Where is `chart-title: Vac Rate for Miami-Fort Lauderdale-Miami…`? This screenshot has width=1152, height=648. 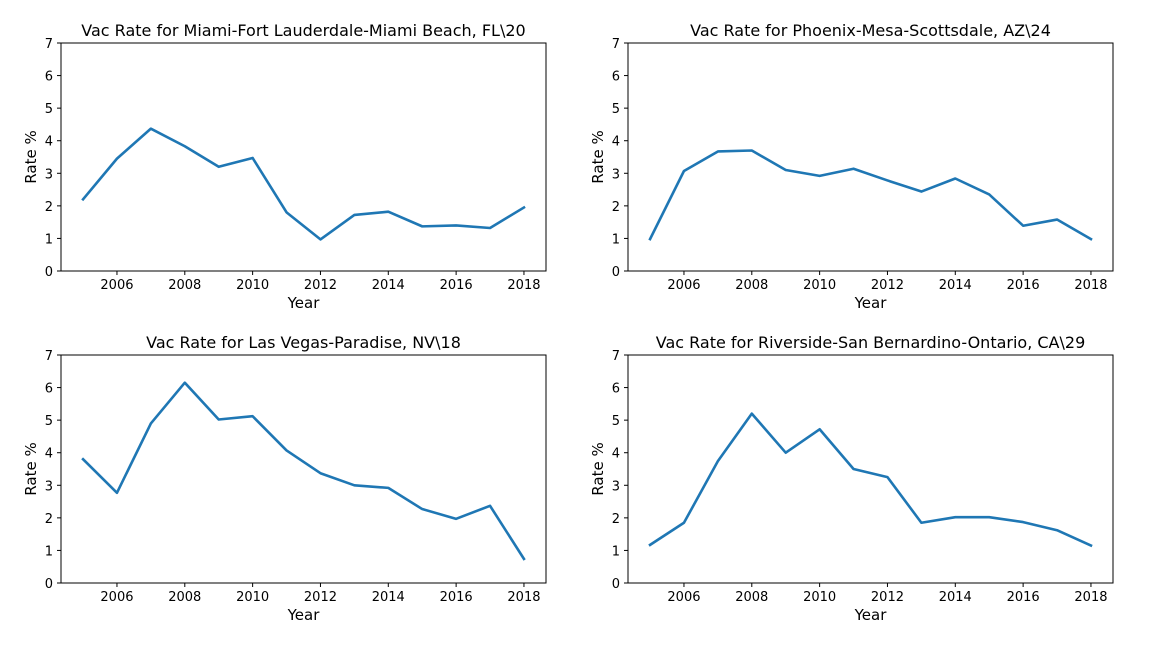 chart-title: Vac Rate for Miami-Fort Lauderdale-Miami… is located at coordinates (303, 30).